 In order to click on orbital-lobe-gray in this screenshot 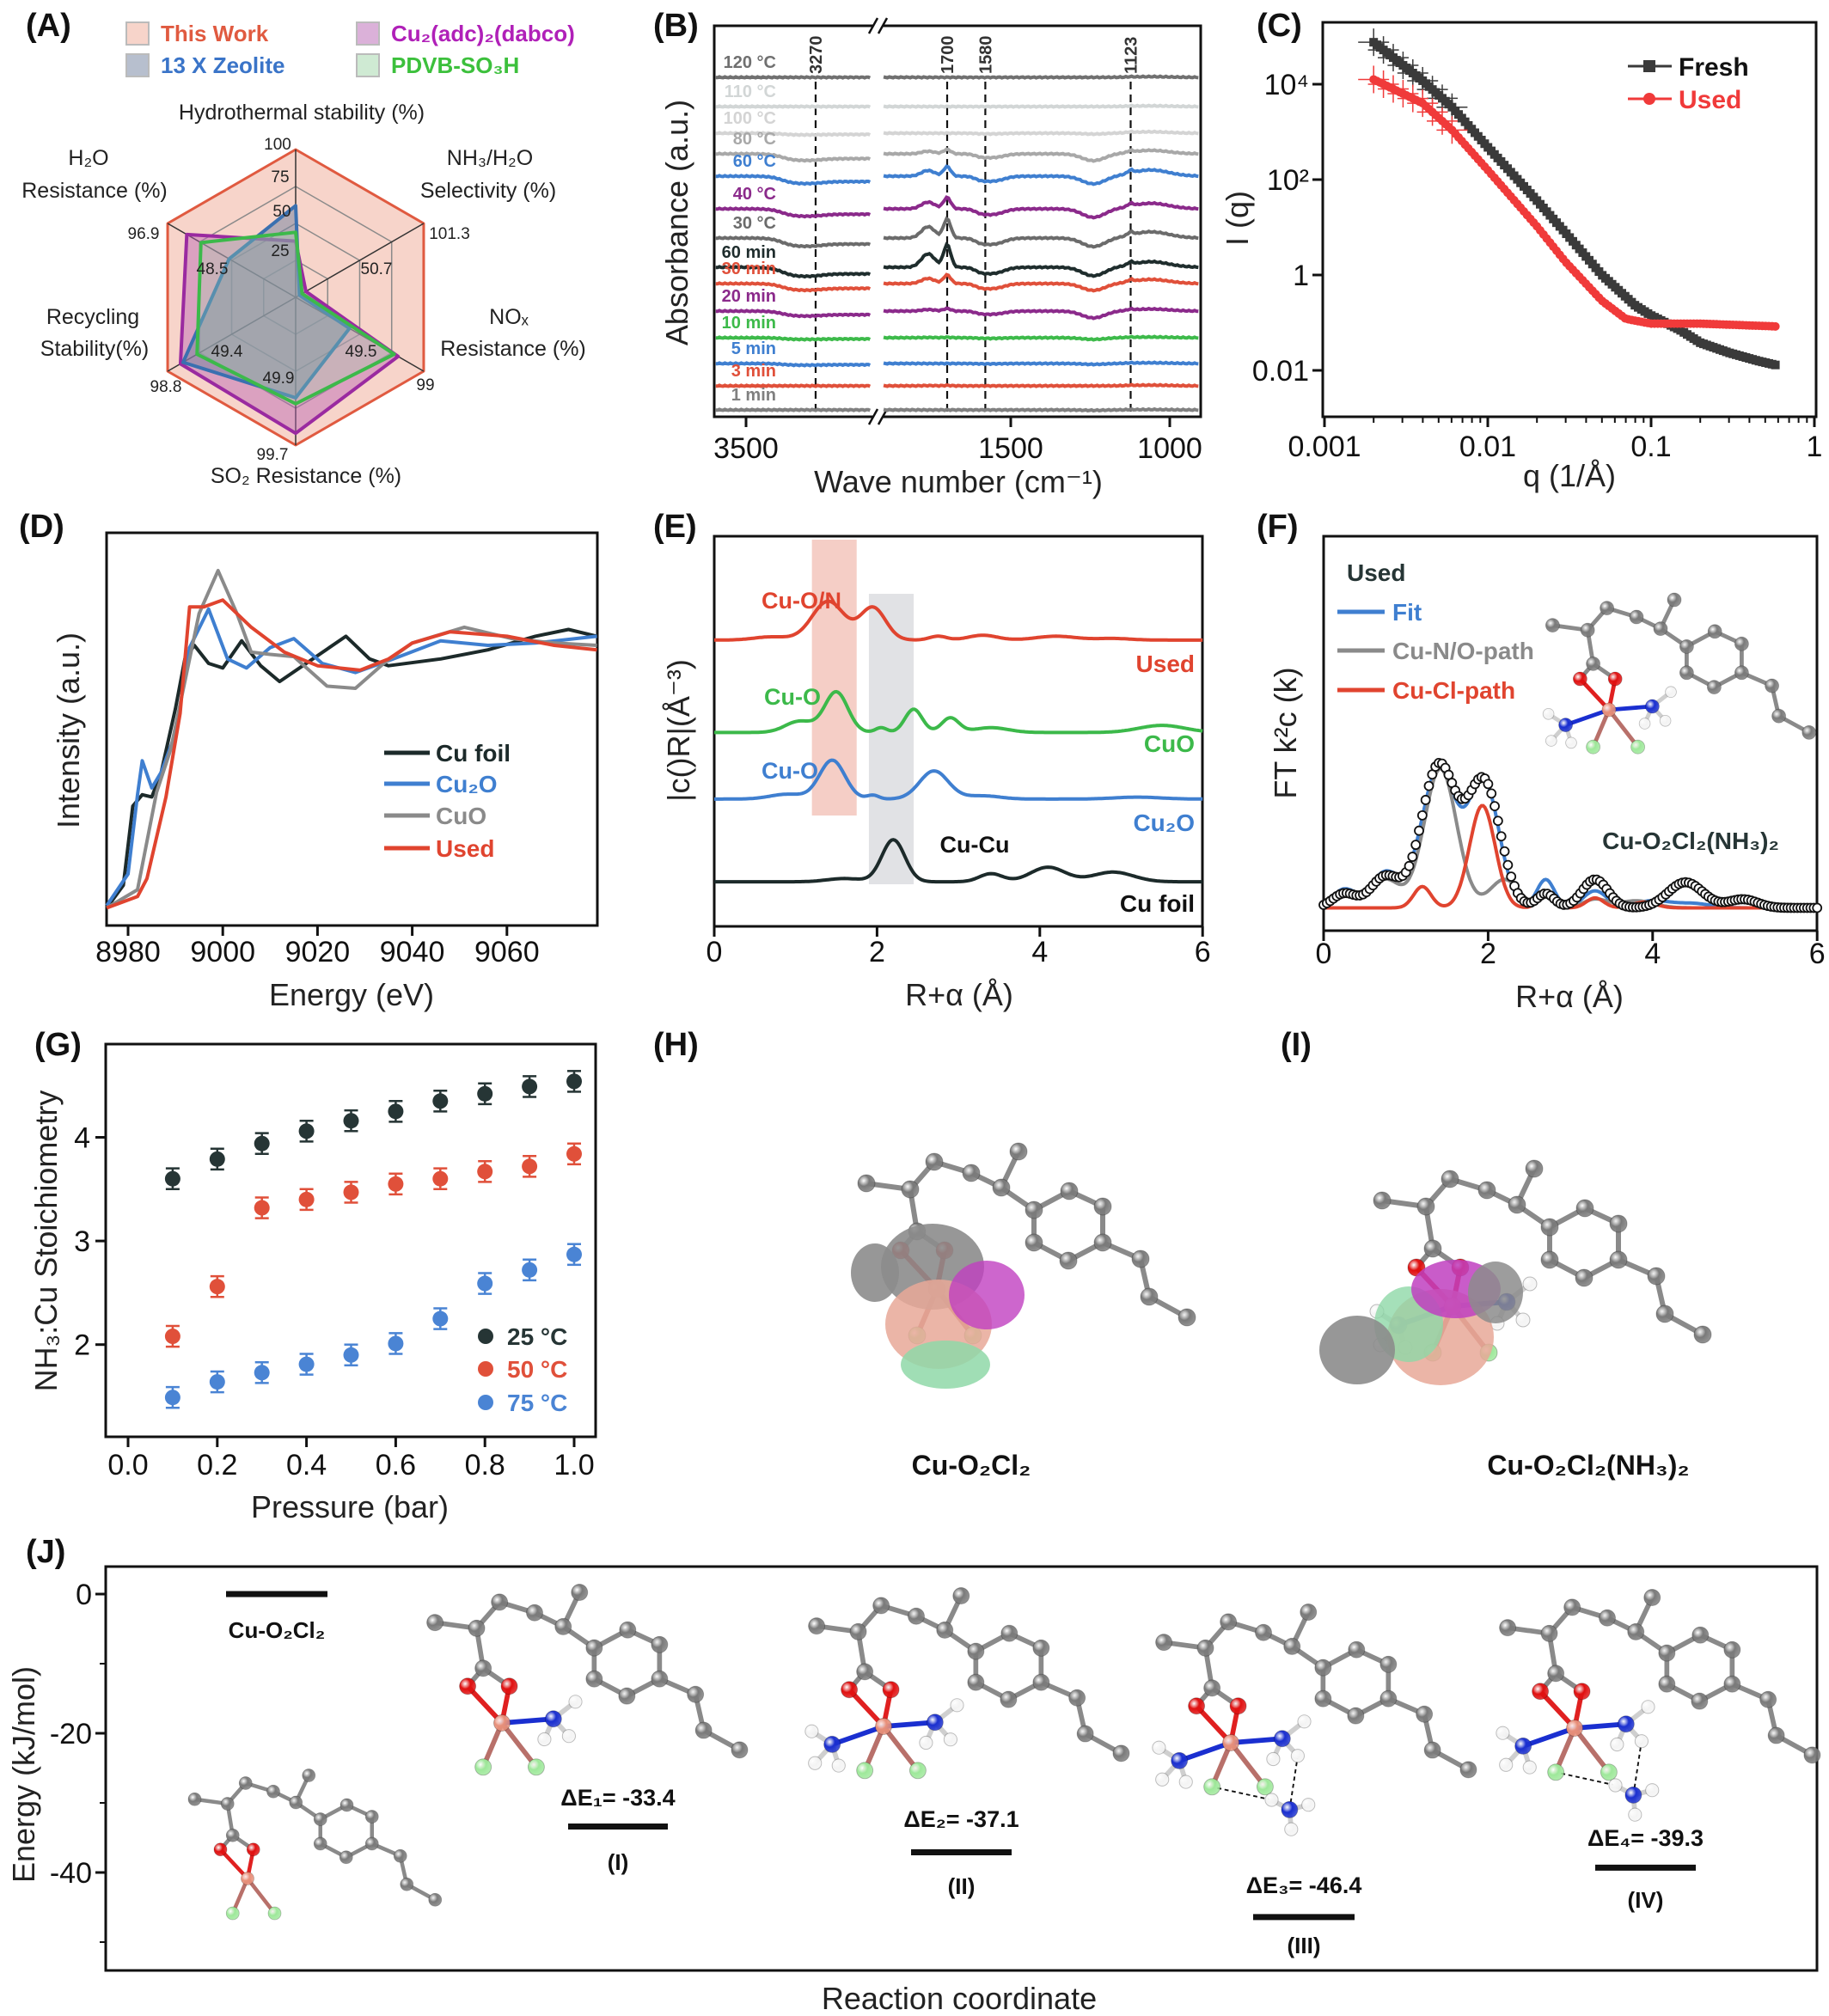, I will do `click(1357, 1350)`.